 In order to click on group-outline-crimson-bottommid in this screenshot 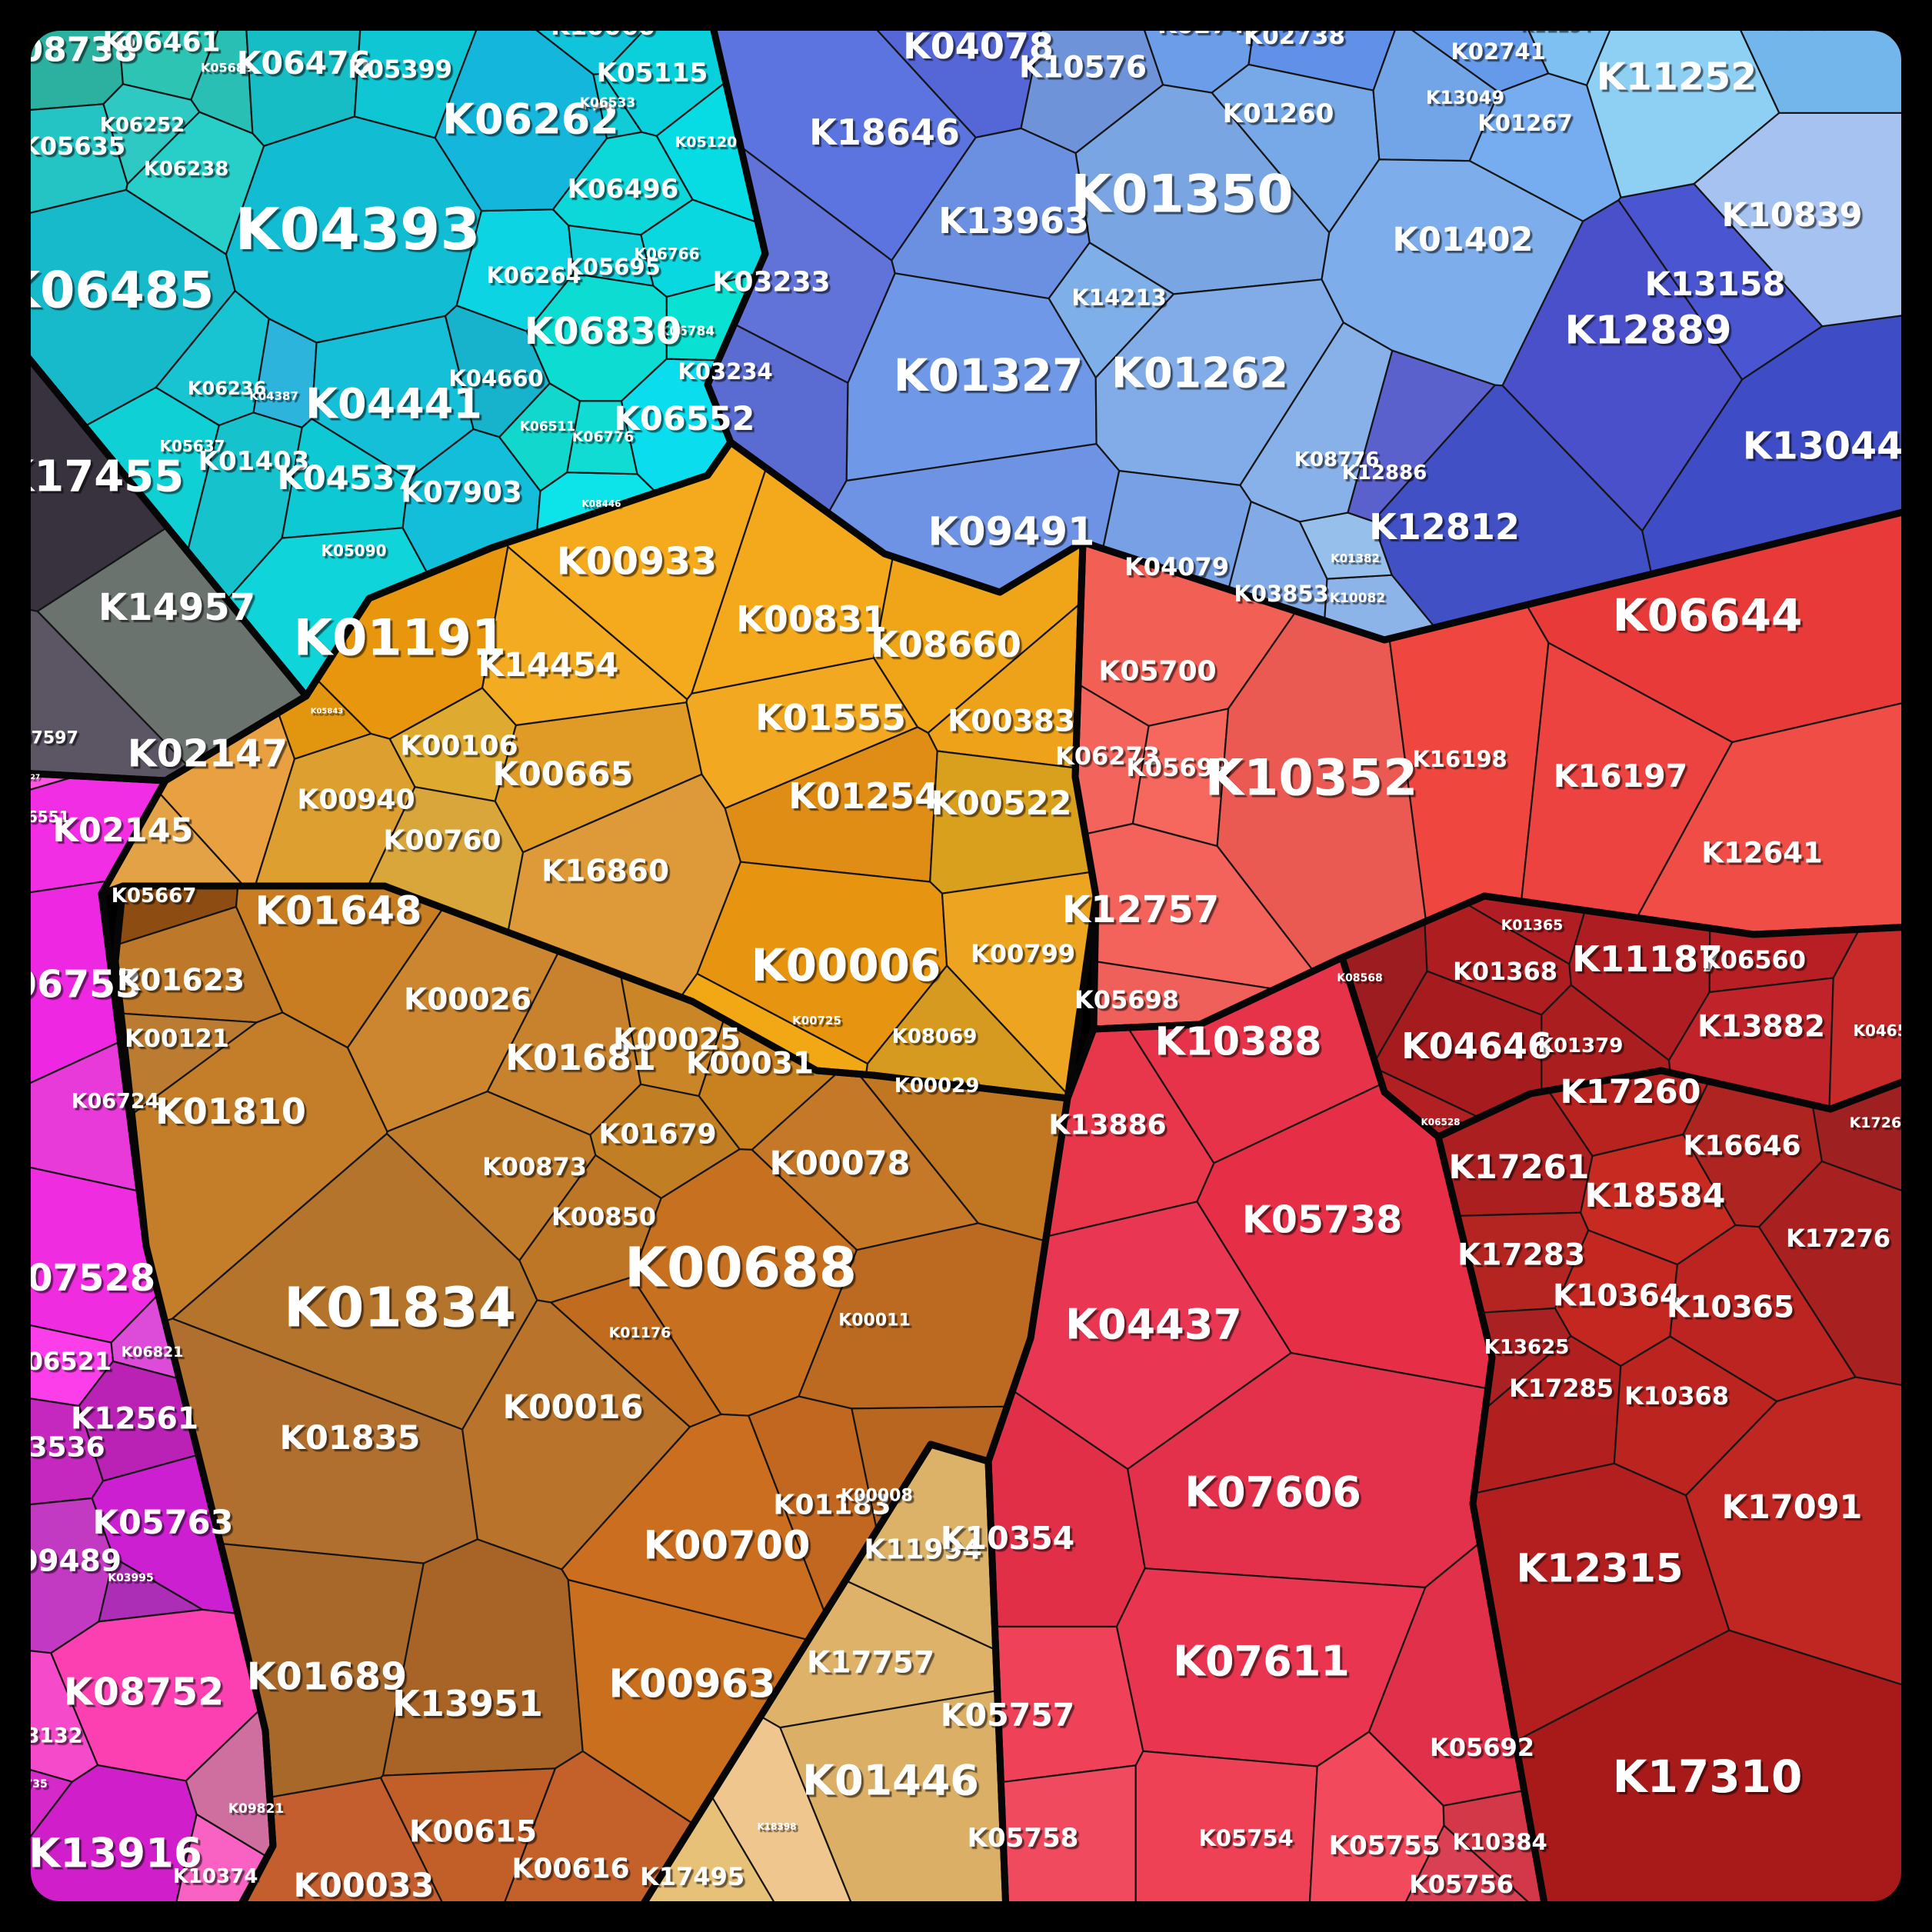, I will do `click(1267, 1435)`.